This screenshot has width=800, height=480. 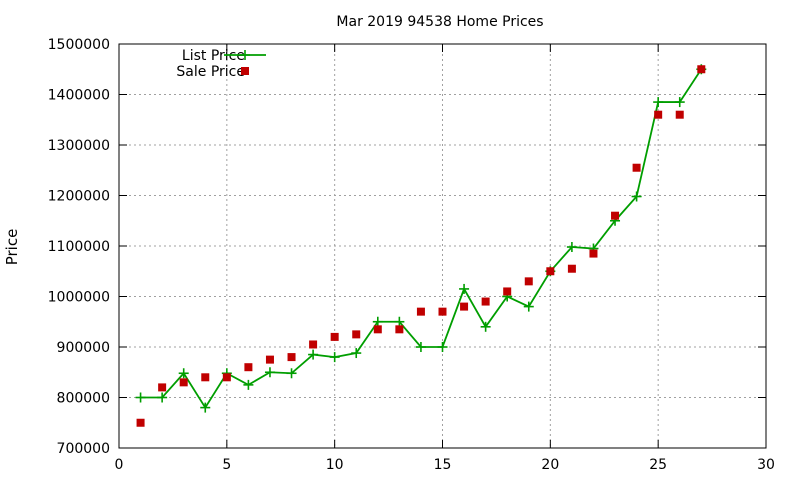 What do you see at coordinates (83, 449) in the screenshot?
I see `y-tick-label: 700000` at bounding box center [83, 449].